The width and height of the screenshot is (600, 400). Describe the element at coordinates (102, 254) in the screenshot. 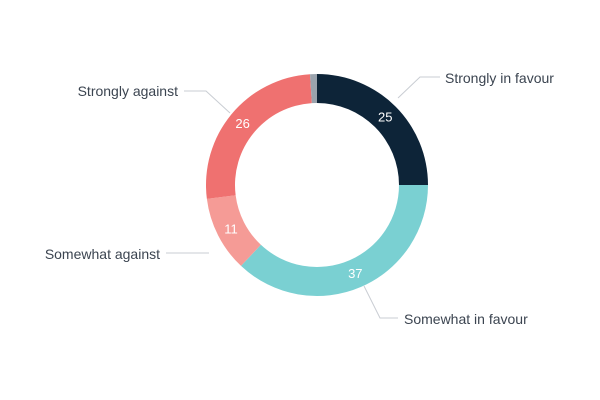

I see `category-label-somewhat-against: Somewhat against` at that location.